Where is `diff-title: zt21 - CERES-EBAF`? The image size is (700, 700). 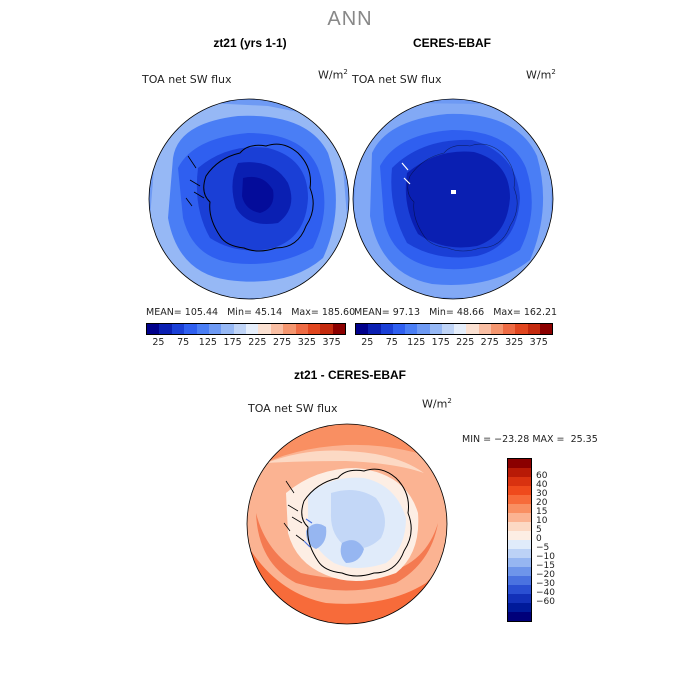 diff-title: zt21 - CERES-EBAF is located at coordinates (349, 375).